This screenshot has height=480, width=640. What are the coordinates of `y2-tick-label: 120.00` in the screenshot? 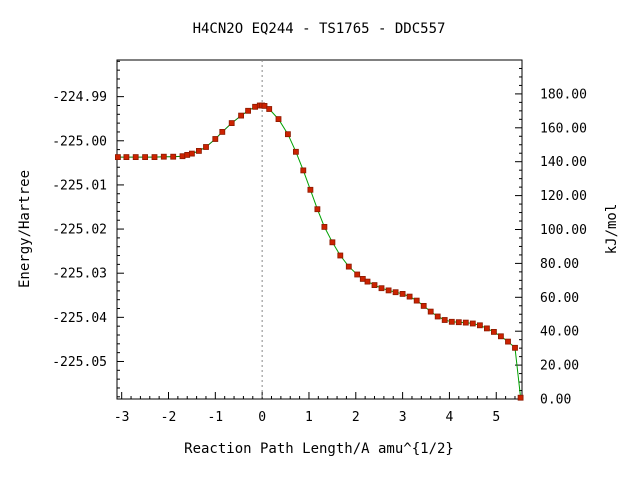 It's located at (563, 196).